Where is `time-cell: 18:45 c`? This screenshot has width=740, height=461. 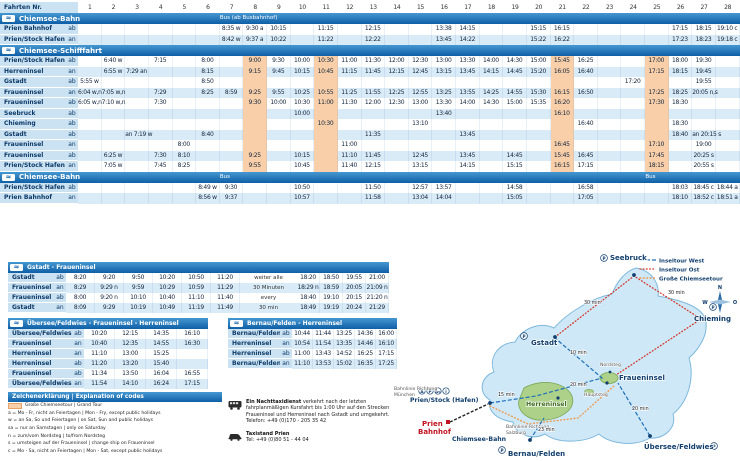
time-cell: 18:45 c is located at coordinates (704, 187).